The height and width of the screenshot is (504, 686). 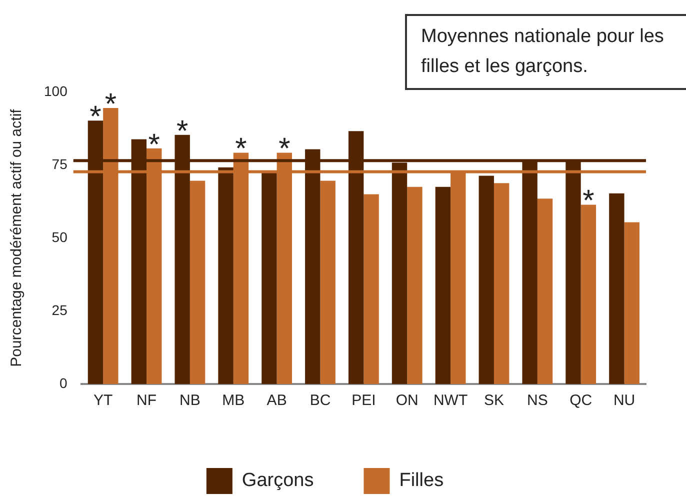 I want to click on y-tick-label: 0, so click(x=64, y=382).